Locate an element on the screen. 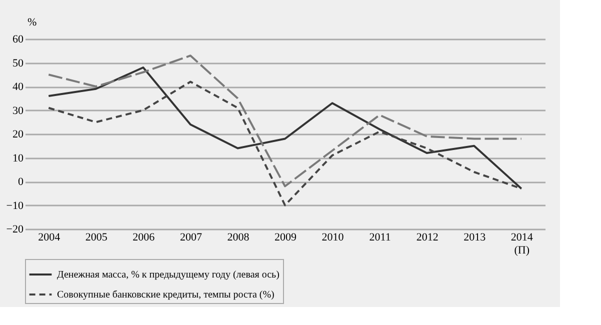 This screenshot has width=601, height=325. y-tick-label: 30 is located at coordinates (18, 110).